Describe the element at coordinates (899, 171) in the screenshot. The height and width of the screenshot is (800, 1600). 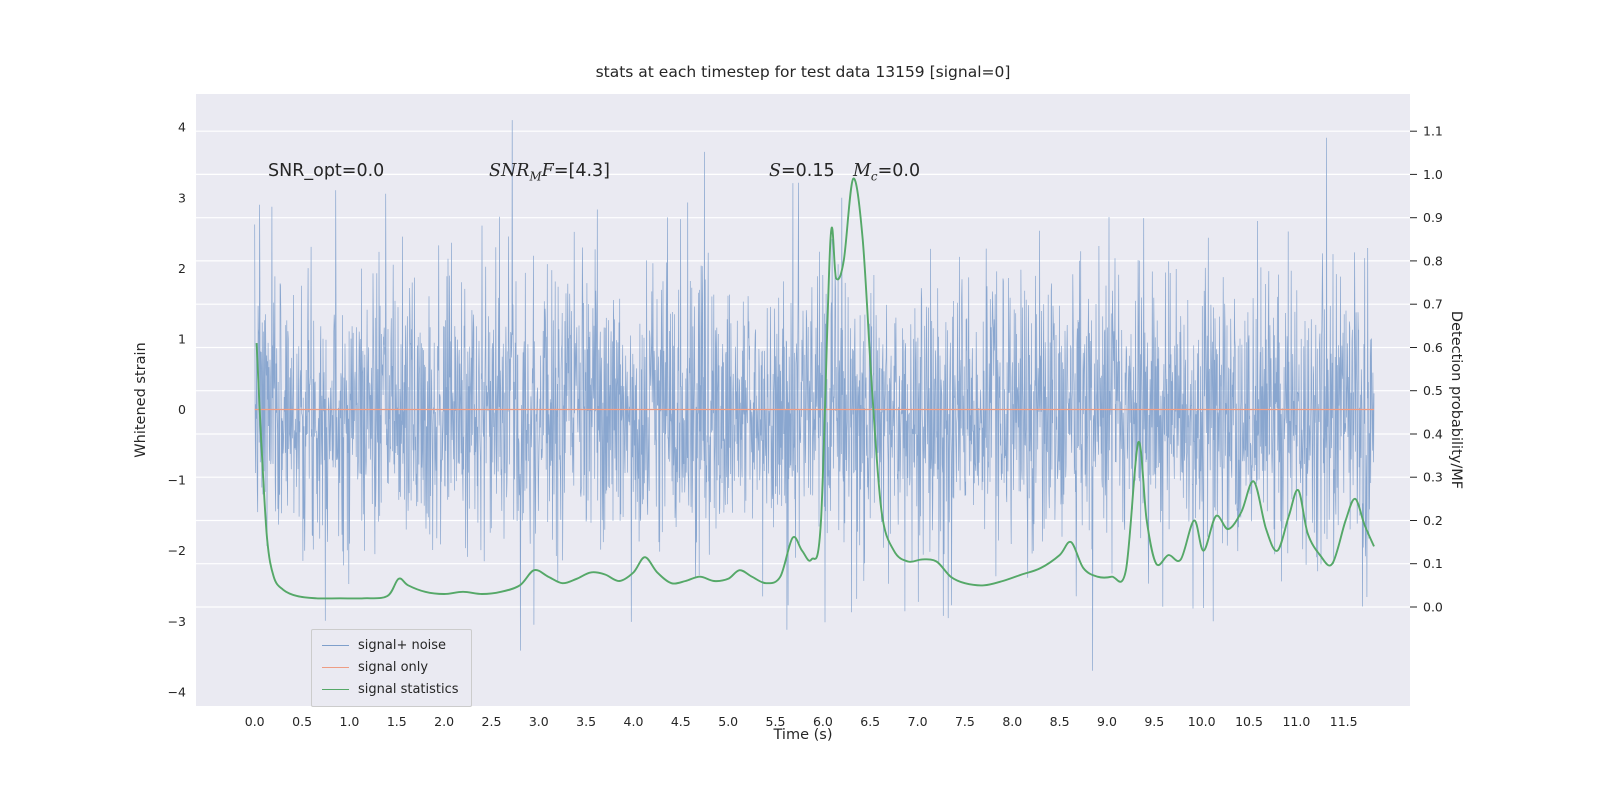
I see `mc-value: =0.0` at that location.